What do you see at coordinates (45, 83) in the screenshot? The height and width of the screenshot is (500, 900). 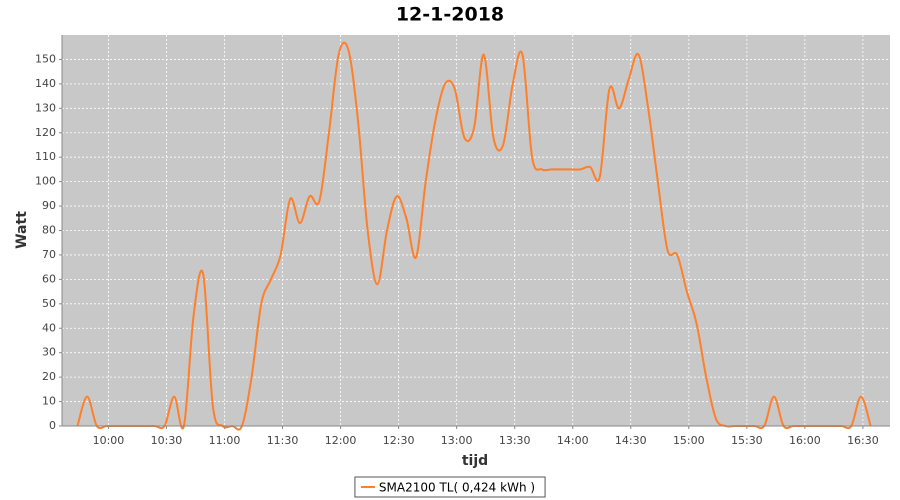 I see `y-tick-label: 140` at bounding box center [45, 83].